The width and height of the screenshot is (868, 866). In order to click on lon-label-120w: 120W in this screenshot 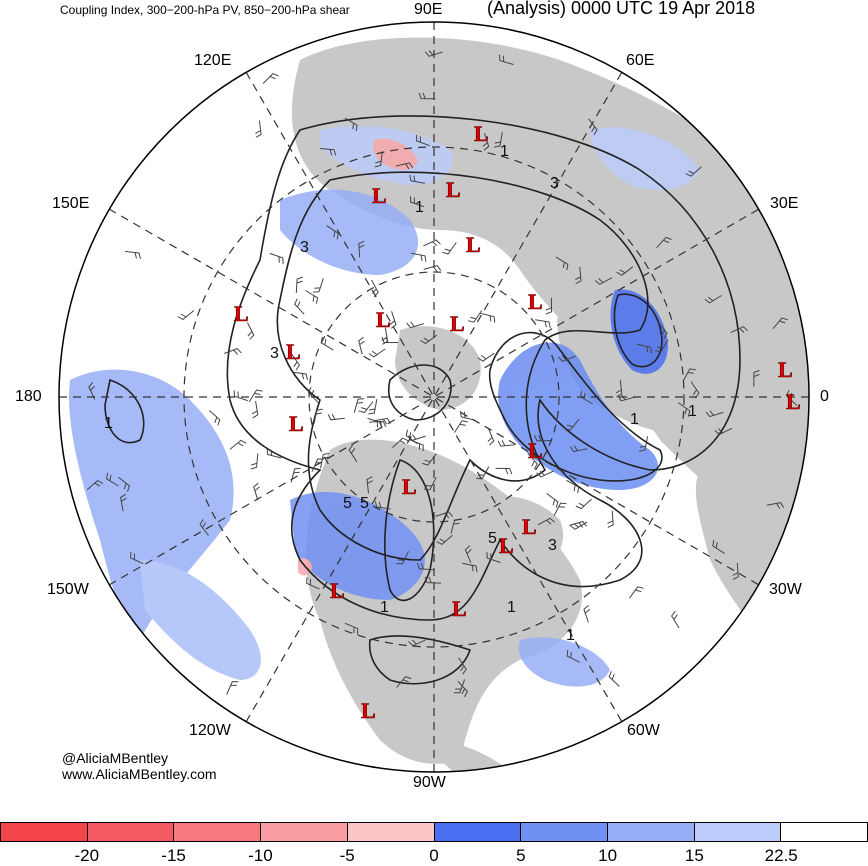, I will do `click(210, 730)`.